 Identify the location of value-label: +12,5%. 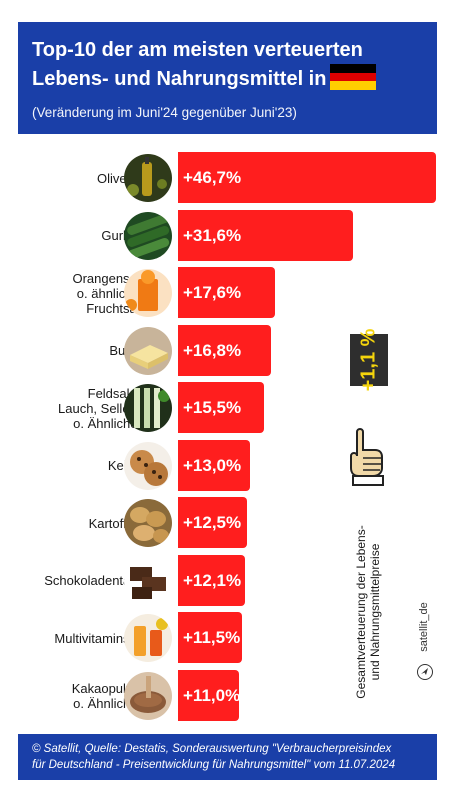
(212, 522).